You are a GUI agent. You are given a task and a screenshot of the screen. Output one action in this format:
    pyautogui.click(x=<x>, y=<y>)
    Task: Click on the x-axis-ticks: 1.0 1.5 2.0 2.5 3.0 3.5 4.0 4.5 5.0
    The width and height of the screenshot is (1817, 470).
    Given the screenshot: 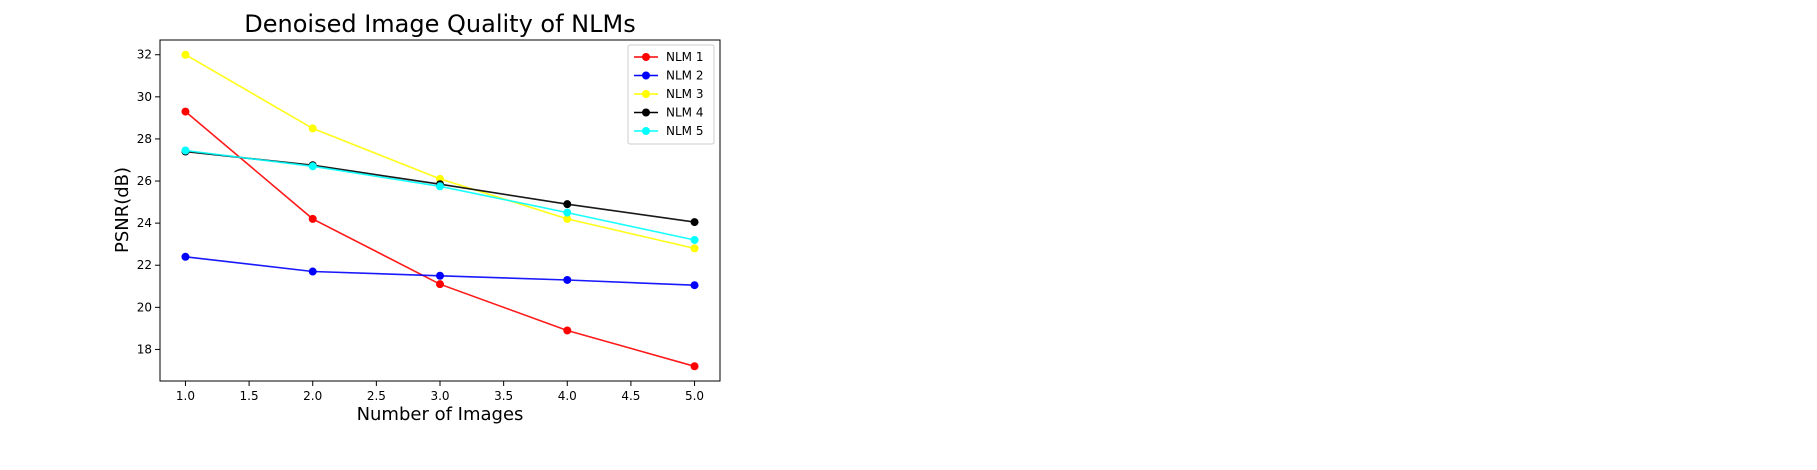 What is the action you would take?
    pyautogui.click(x=440, y=392)
    